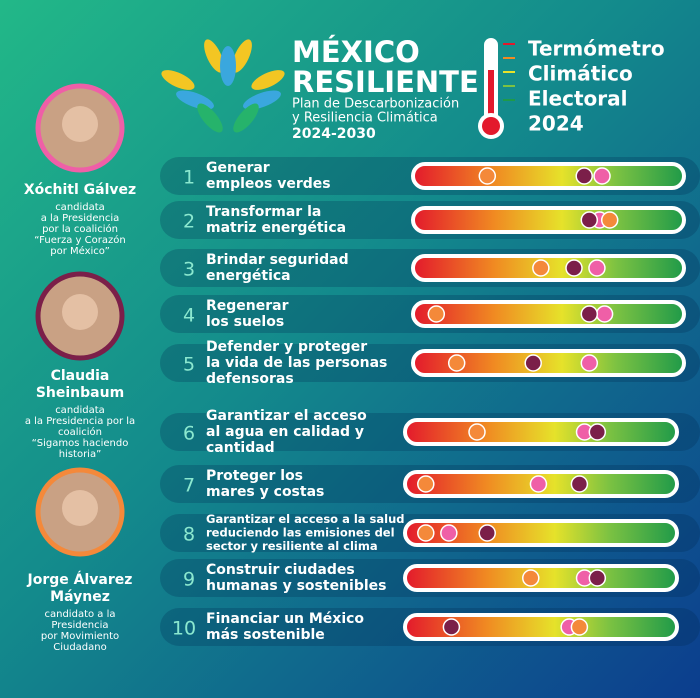  What do you see at coordinates (305, 519) in the screenshot?
I see `item-label: Garantizar el acceso a la salud` at bounding box center [305, 519].